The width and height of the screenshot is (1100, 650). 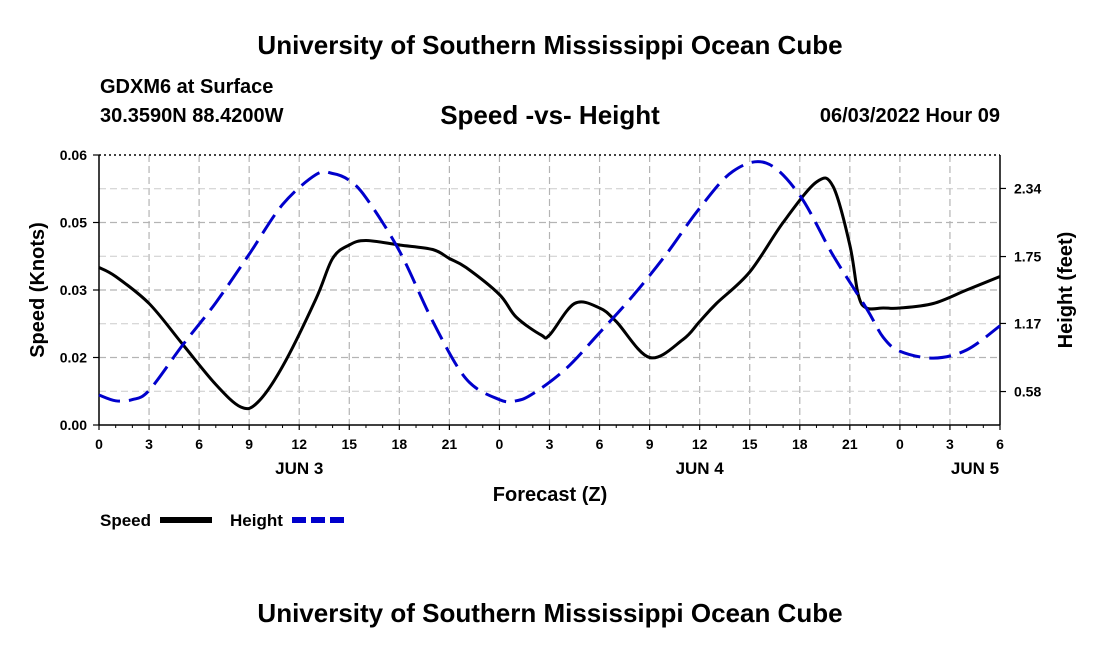 I want to click on y2-axis-title: Height (feet), so click(x=1066, y=290).